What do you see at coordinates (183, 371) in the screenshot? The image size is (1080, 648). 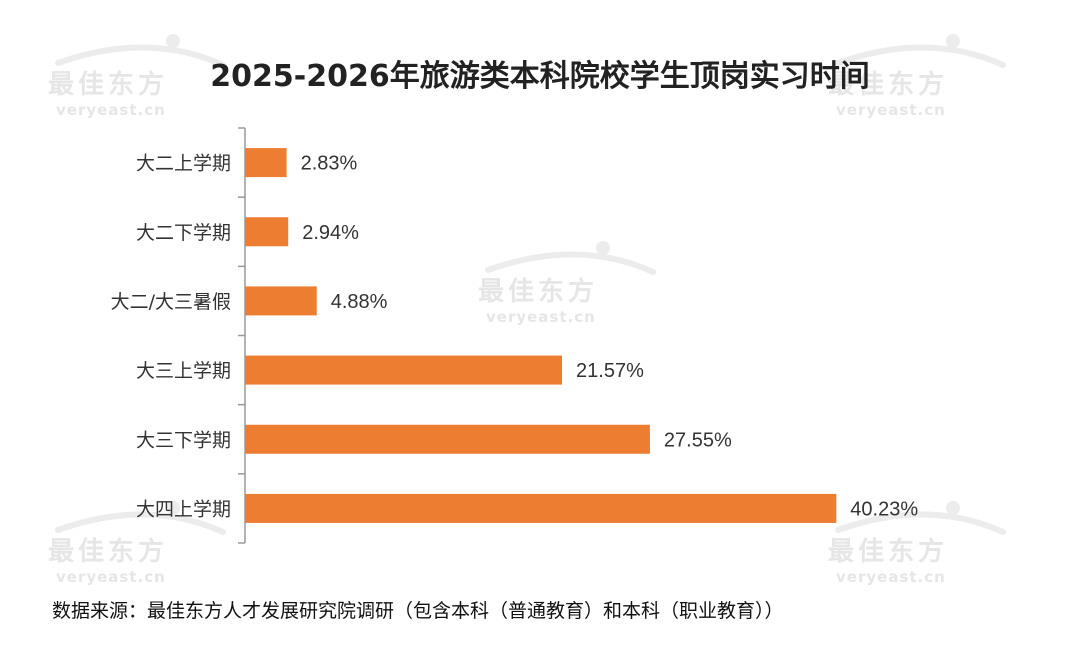 I see `category-label: 大三上学期` at bounding box center [183, 371].